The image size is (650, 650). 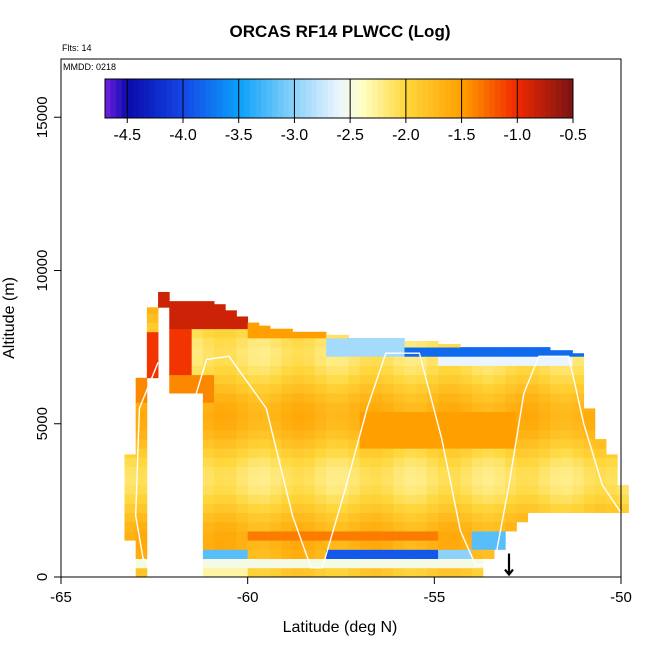 What do you see at coordinates (621, 597) in the screenshot?
I see `x-tick-label: -50` at bounding box center [621, 597].